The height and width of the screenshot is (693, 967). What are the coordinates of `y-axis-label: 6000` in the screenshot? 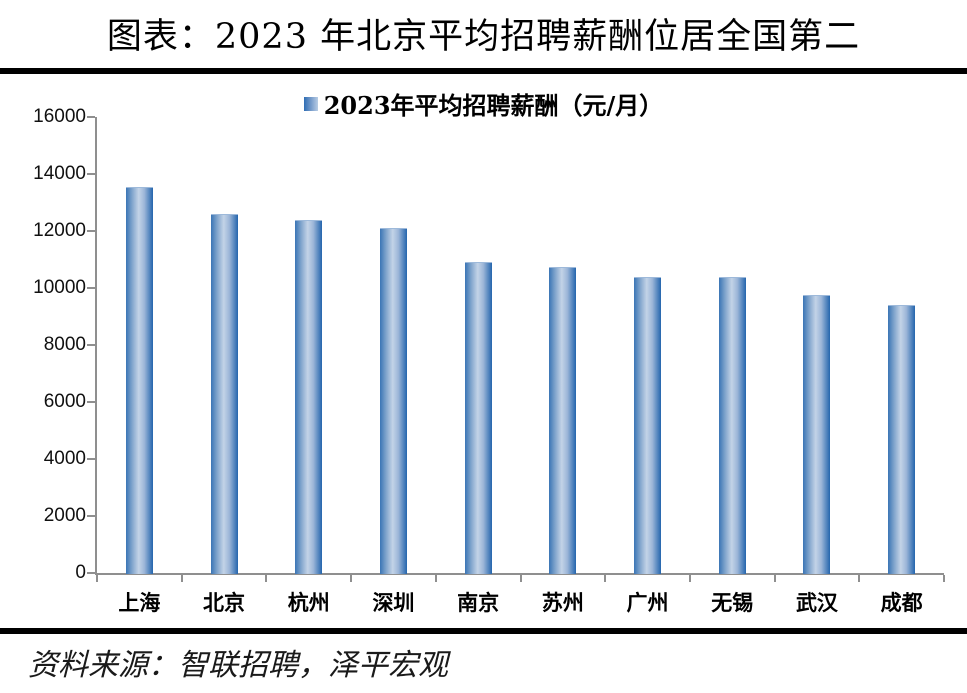 It's located at (64, 401).